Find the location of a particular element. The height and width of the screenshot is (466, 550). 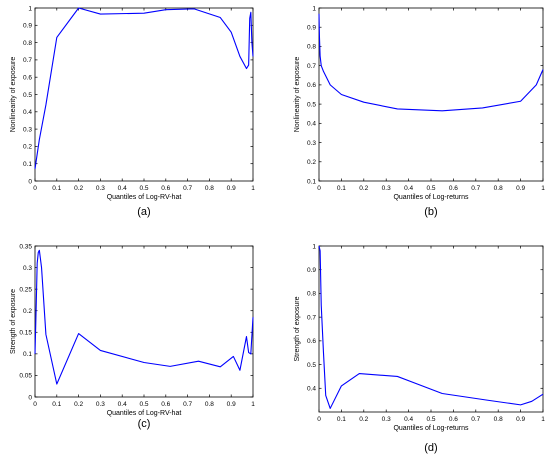

plot-area-d is located at coordinates (431, 329).